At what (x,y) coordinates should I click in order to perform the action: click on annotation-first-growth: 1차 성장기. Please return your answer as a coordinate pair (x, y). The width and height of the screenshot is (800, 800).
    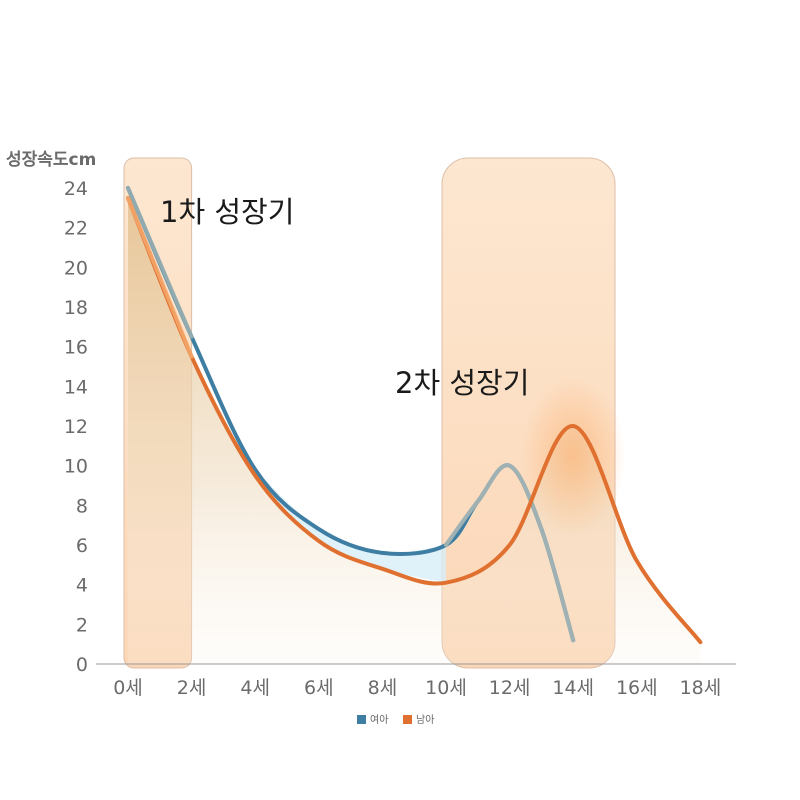
    Looking at the image, I should click on (227, 212).